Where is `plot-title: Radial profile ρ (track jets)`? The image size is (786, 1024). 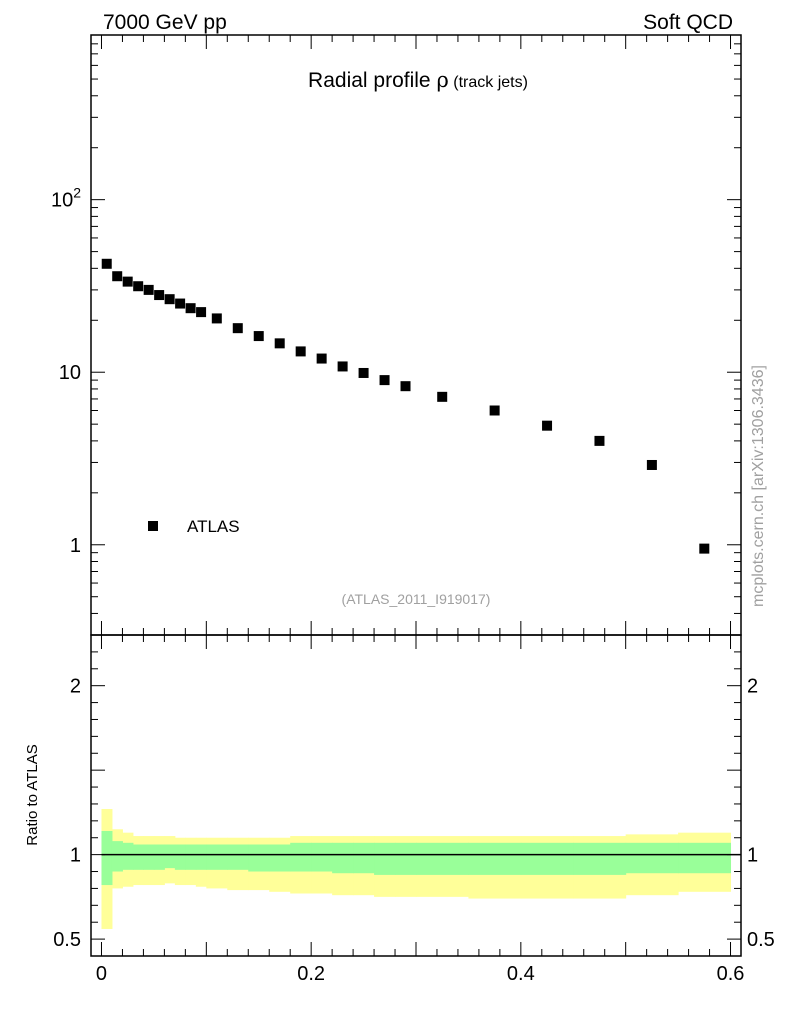 plot-title: Radial profile ρ (track jets) is located at coordinates (418, 80).